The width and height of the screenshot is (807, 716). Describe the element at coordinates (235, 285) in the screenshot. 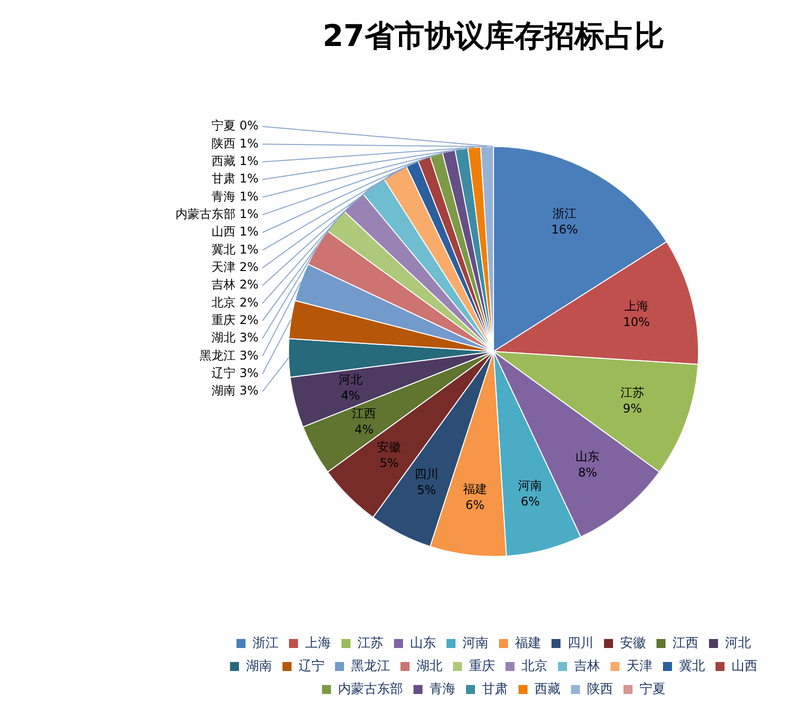

I see `category-label: 吉林 2%` at that location.